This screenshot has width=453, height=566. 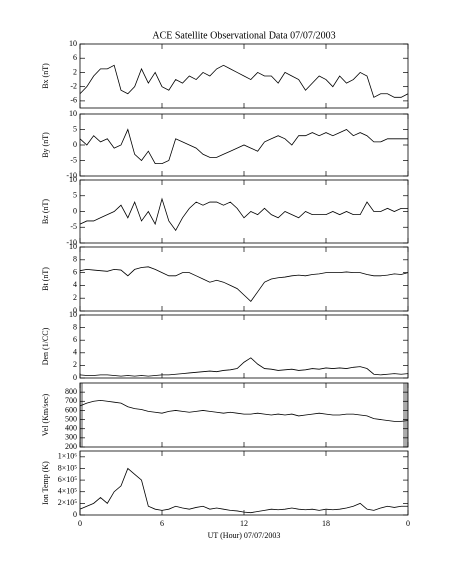 I want to click on y-tick-label: 8×10⁵, so click(x=68, y=467).